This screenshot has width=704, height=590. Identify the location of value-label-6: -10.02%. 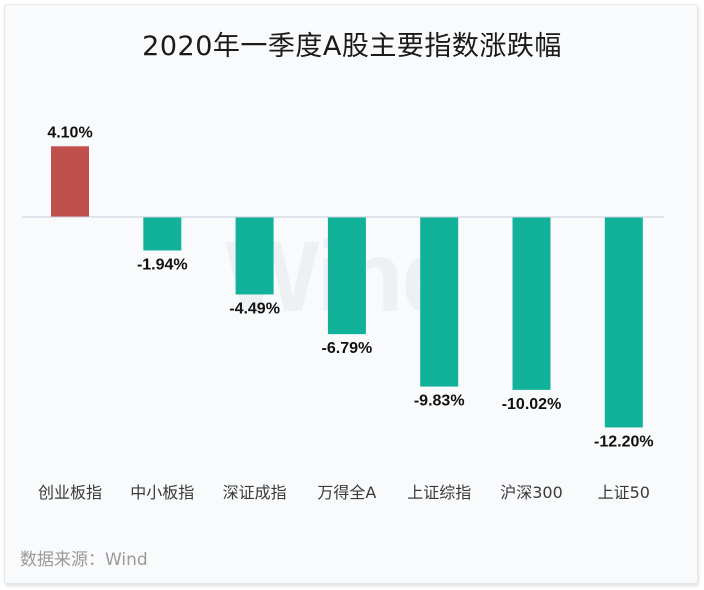
(532, 404).